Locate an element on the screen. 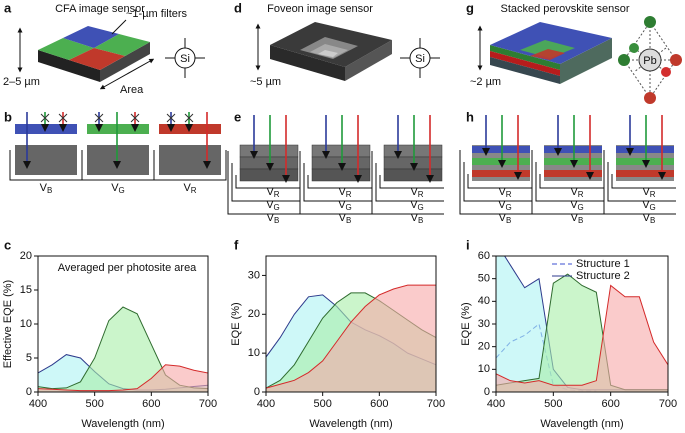  panel-label: g is located at coordinates (470, 7).